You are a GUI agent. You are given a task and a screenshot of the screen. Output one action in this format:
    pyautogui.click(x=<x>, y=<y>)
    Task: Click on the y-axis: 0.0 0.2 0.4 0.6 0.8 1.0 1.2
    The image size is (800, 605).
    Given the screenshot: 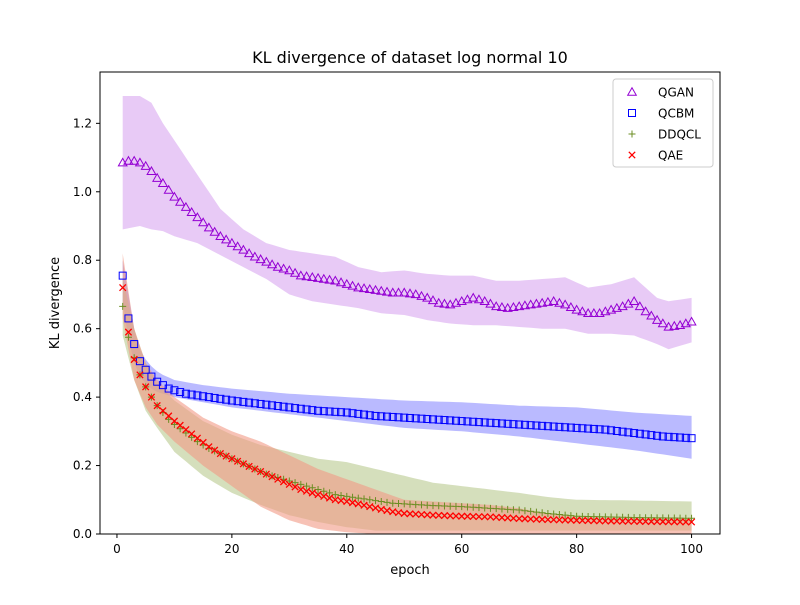 What is the action you would take?
    pyautogui.click(x=86, y=328)
    